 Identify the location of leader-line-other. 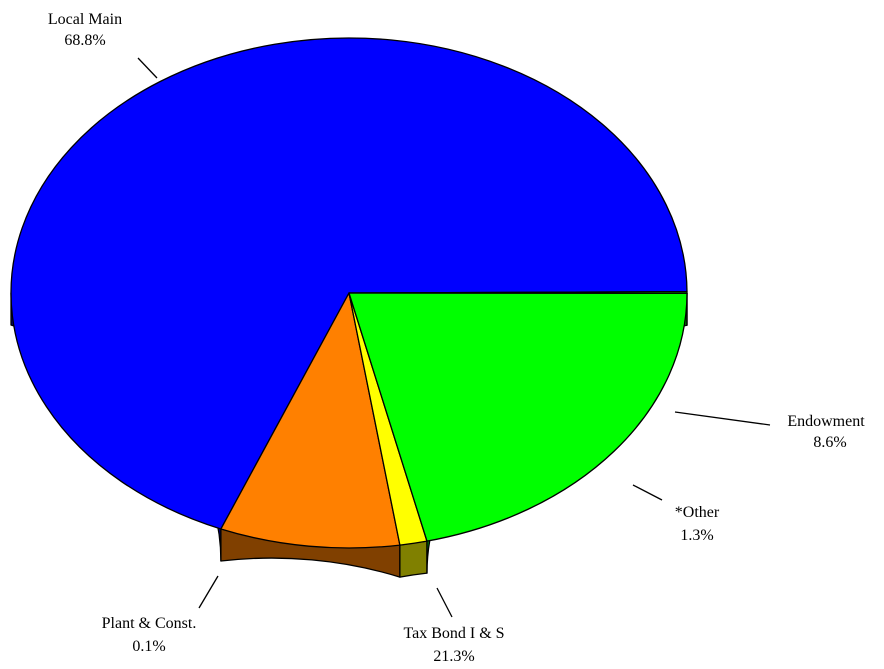
(647, 492).